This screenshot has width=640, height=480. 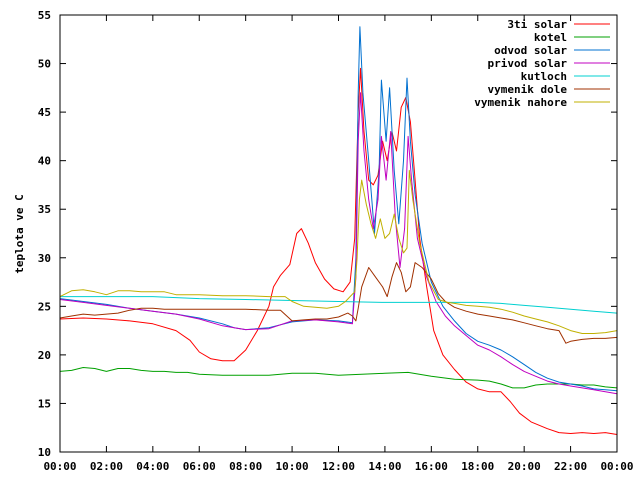 What do you see at coordinates (44, 161) in the screenshot?
I see `y-tick-label: 40` at bounding box center [44, 161].